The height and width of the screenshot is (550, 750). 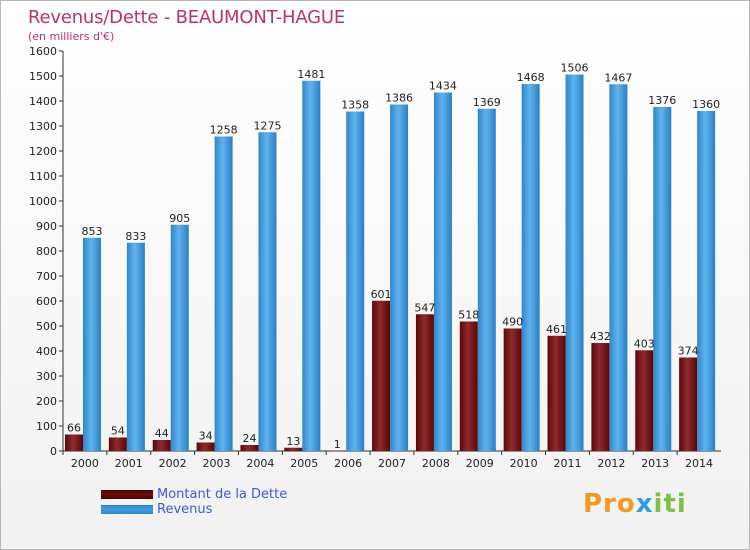 I want to click on bar-revenus-2004, so click(x=267, y=291).